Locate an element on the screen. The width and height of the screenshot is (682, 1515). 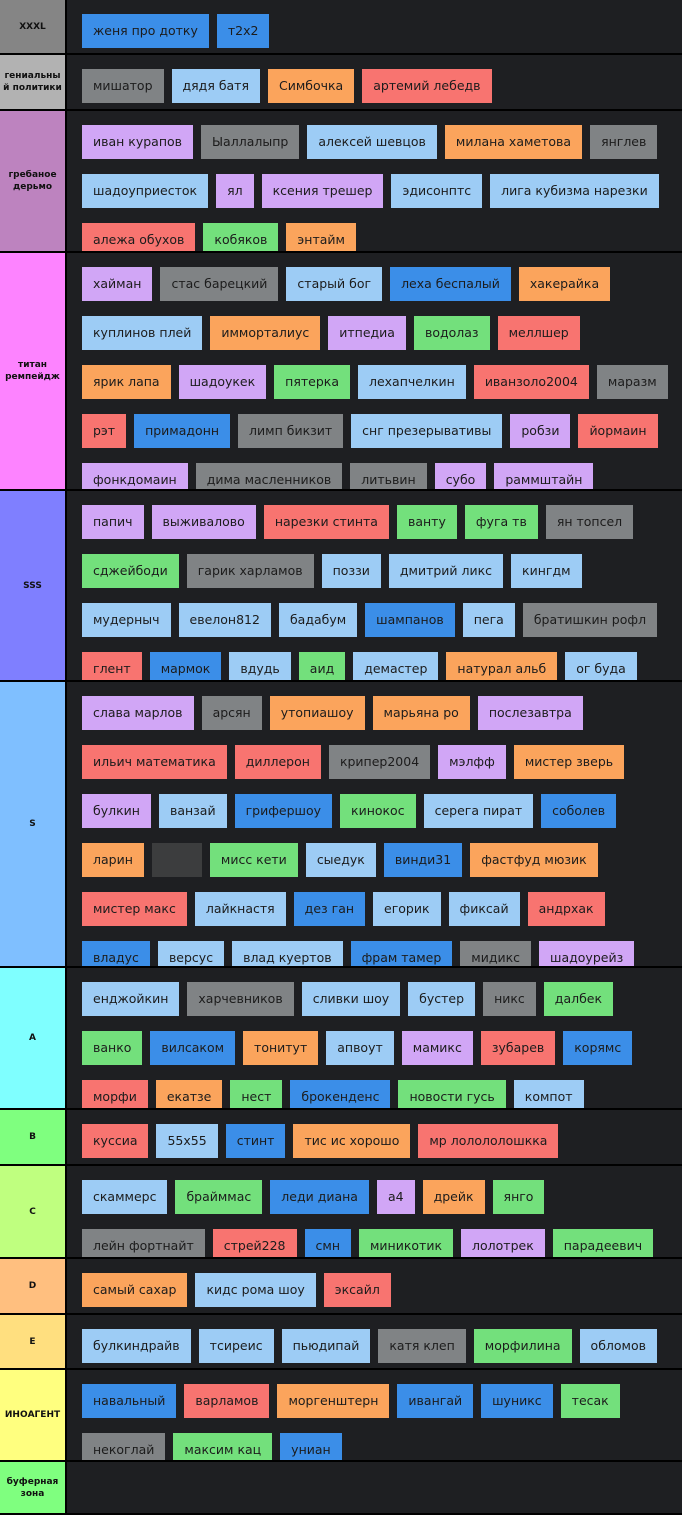
tier-item-card: сливки шоу is located at coordinates (351, 999).